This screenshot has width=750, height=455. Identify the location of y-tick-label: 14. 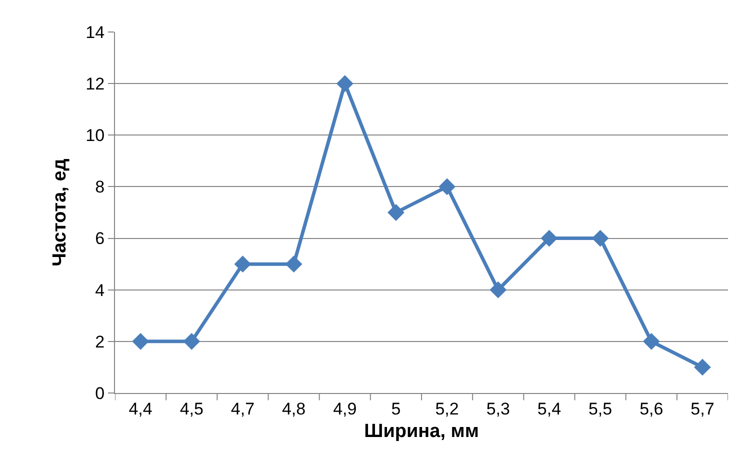
(95, 32).